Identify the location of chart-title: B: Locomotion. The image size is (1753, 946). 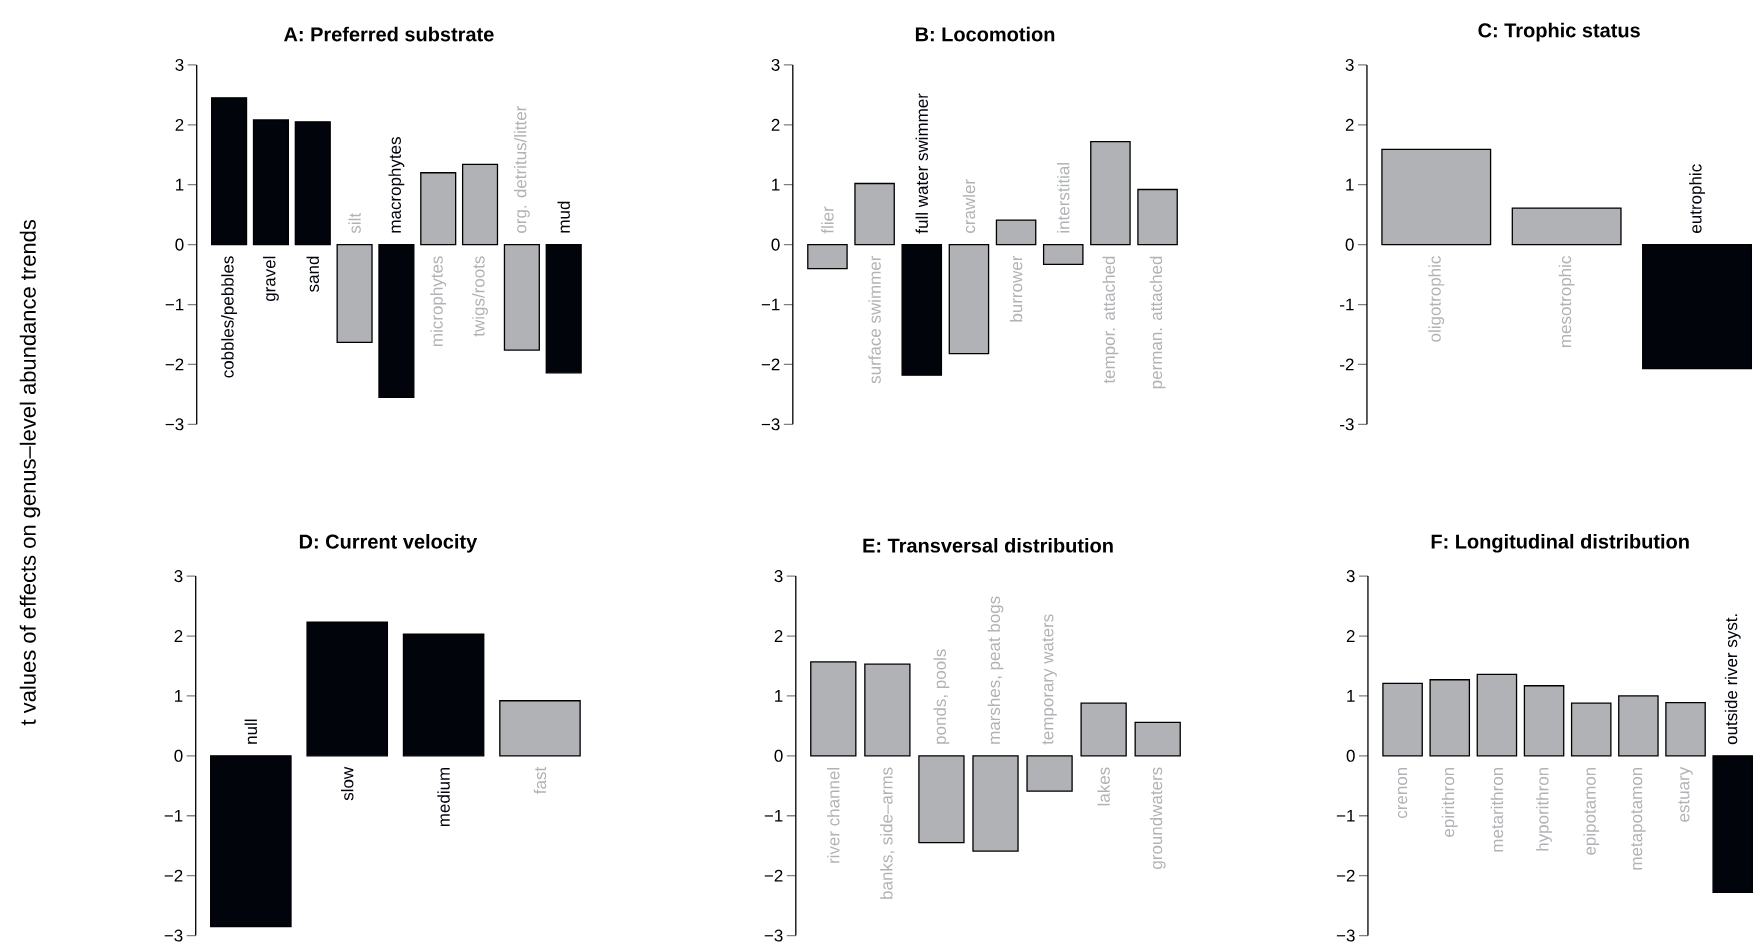
(985, 34).